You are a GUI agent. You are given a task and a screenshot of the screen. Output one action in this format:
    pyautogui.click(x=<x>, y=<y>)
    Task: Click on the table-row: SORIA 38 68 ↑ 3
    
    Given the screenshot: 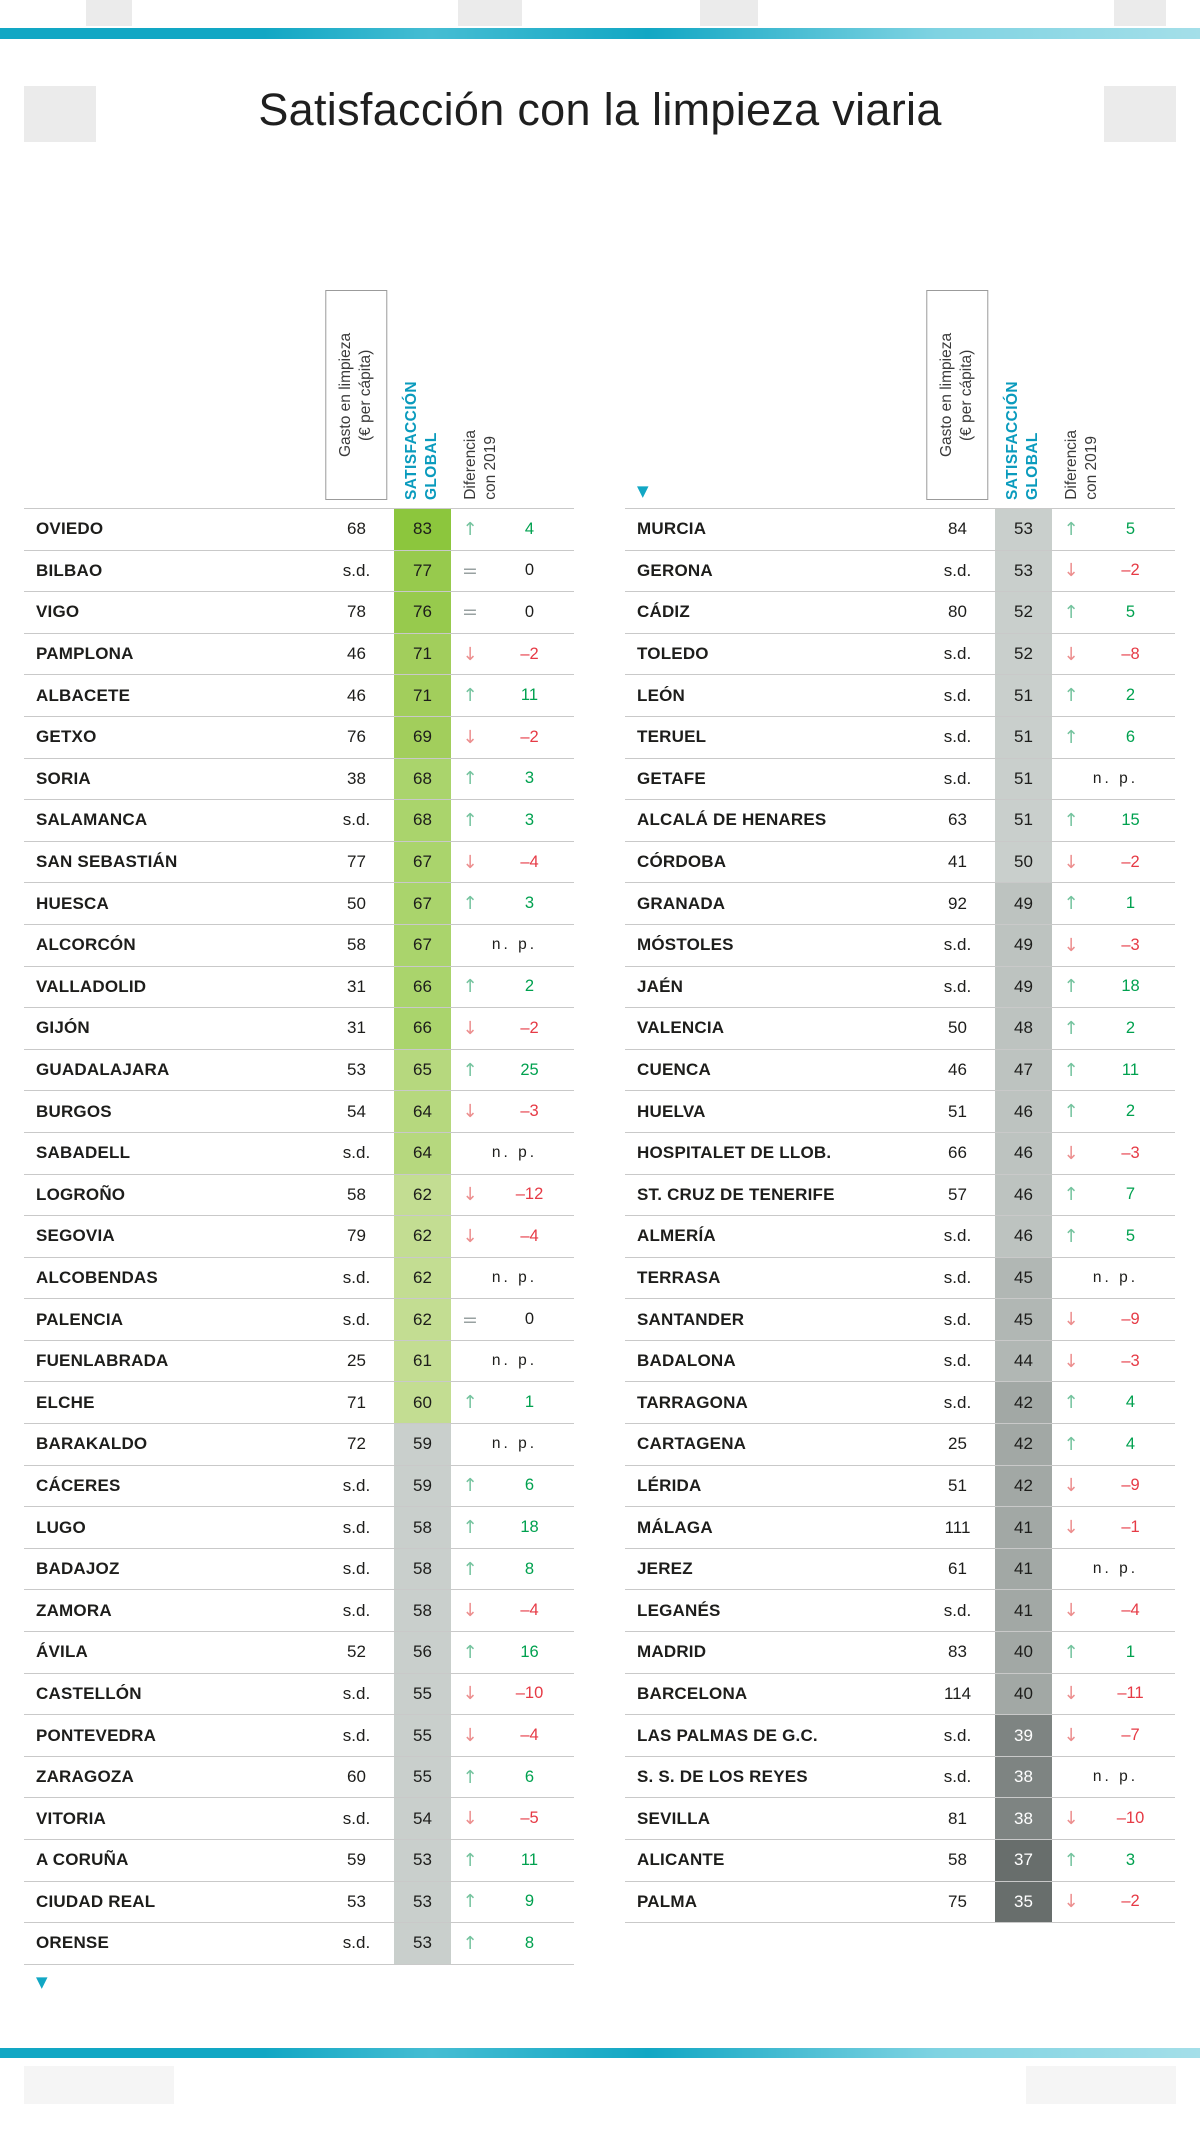 What is the action you would take?
    pyautogui.click(x=299, y=778)
    